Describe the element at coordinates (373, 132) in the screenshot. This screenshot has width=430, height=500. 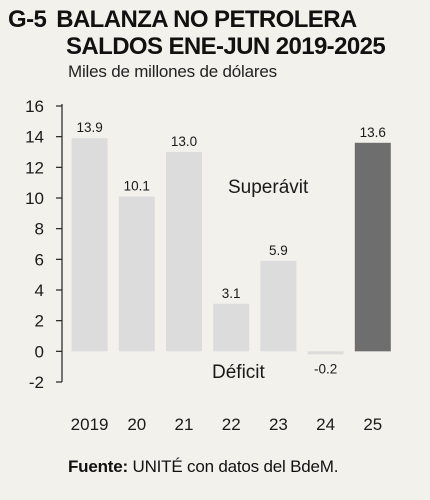
I see `bar-value-label: 13.6` at that location.